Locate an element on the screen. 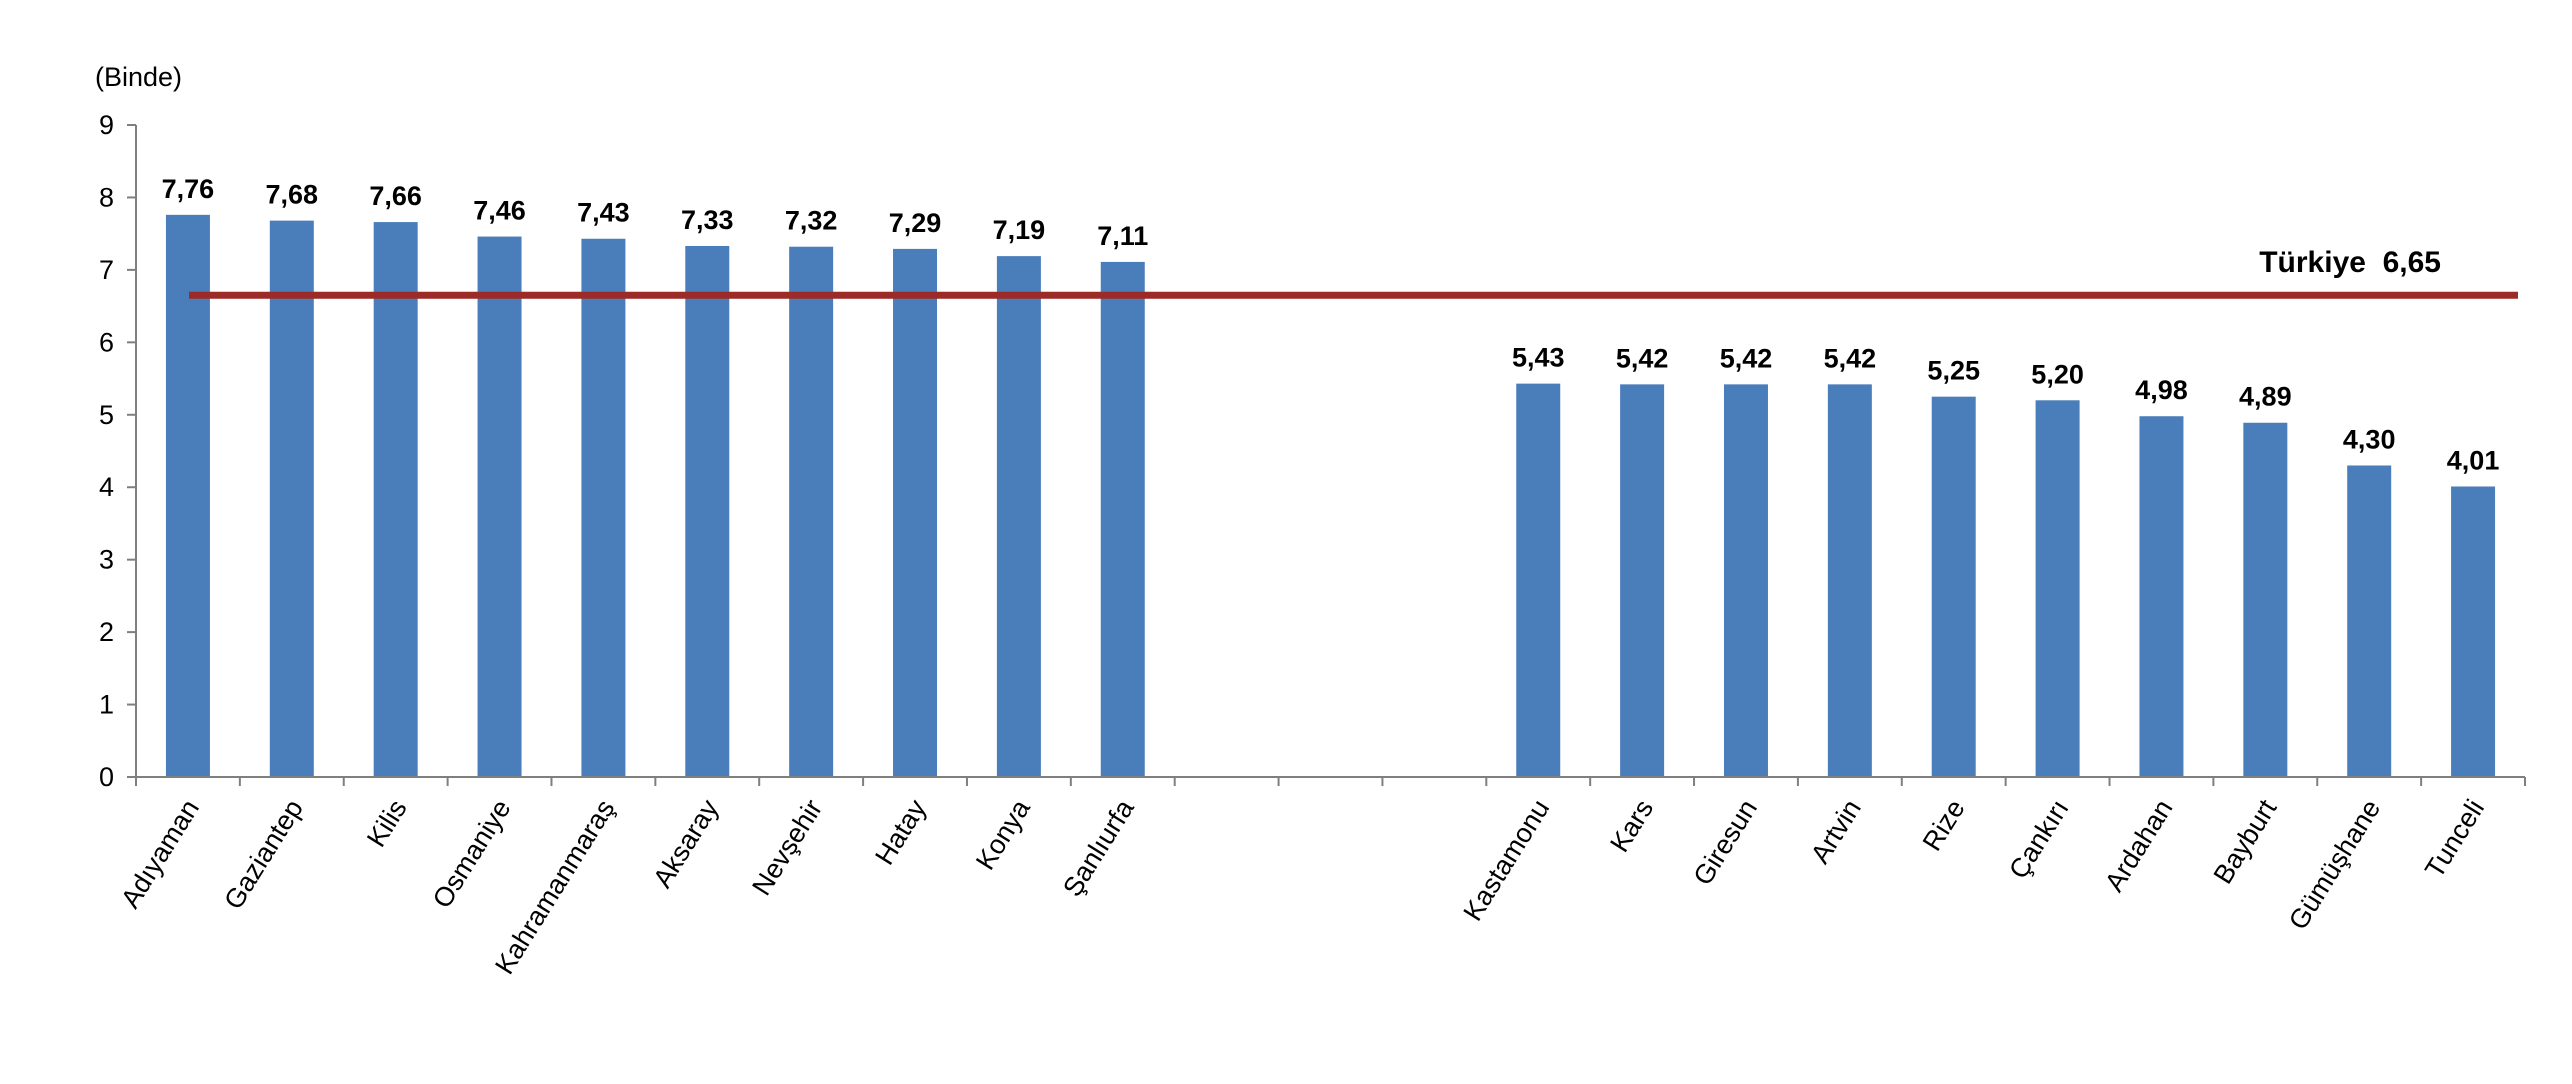  category-label: Gümüşhane is located at coordinates (2334, 864).